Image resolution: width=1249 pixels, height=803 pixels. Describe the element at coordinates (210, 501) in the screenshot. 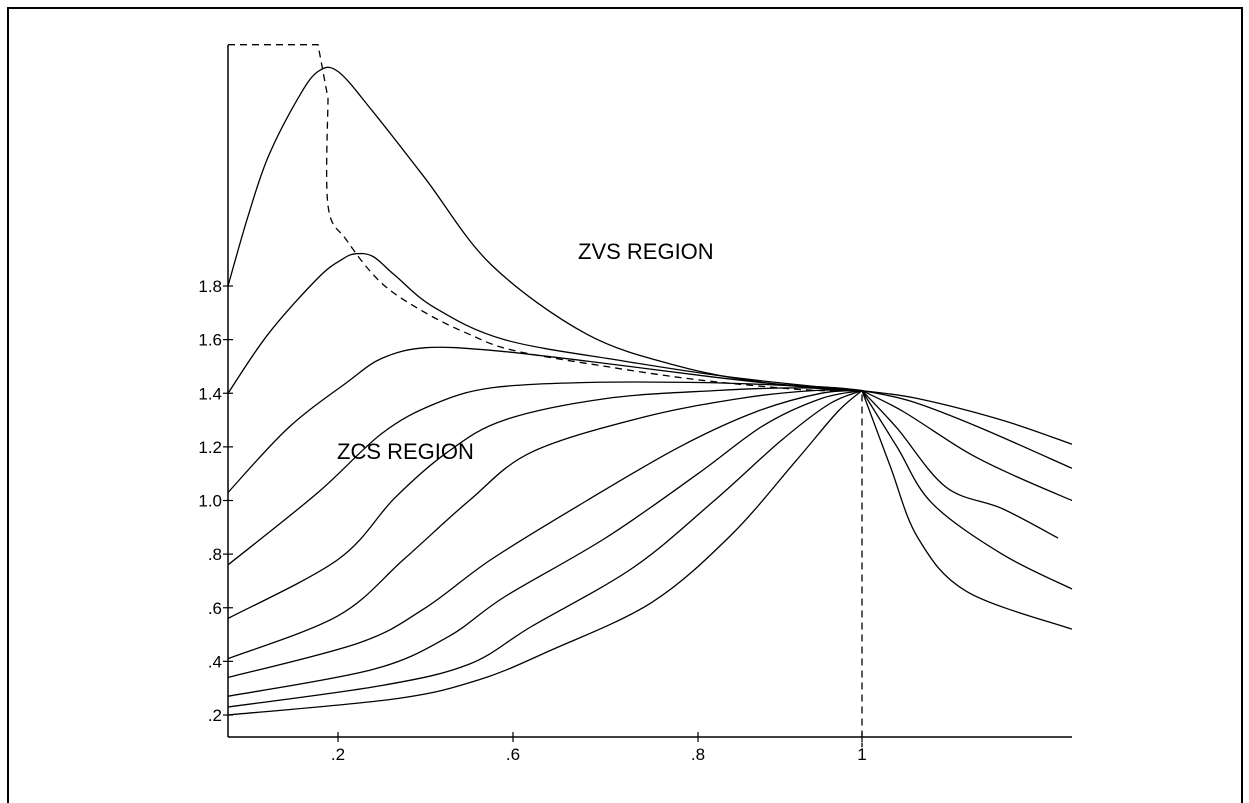

I see `y-tick-label: 1.0` at that location.